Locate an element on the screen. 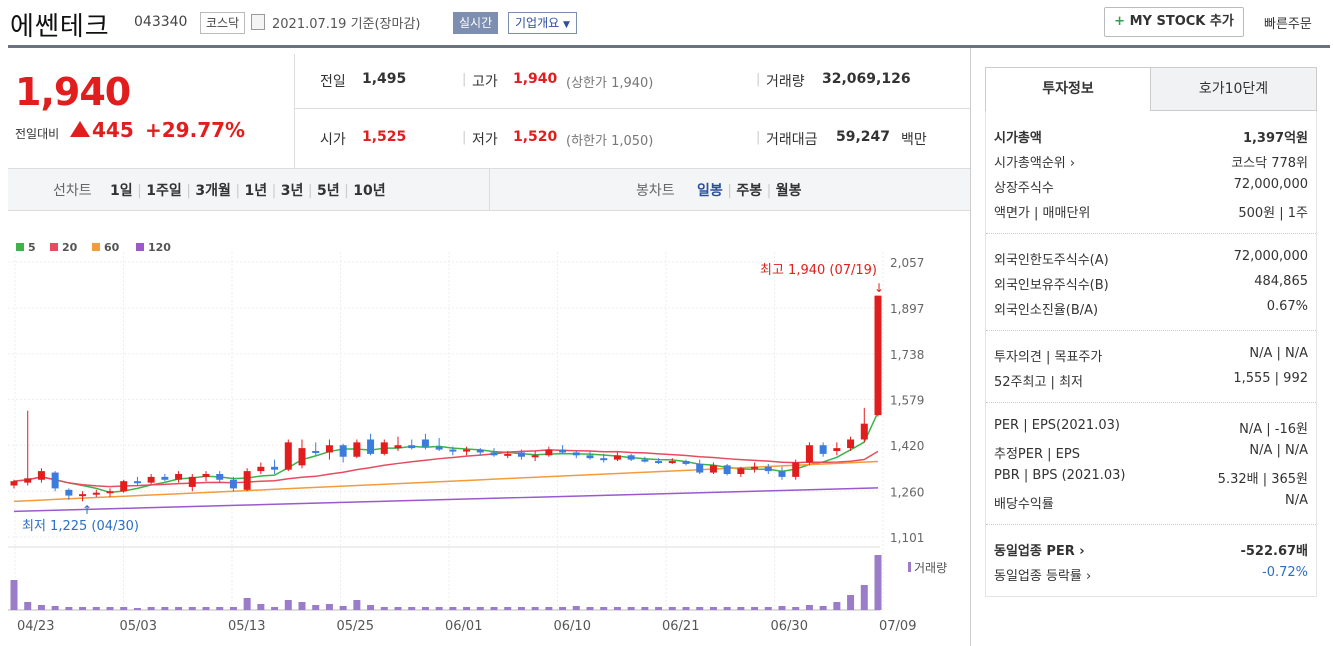 This screenshot has width=1333, height=646. info-value: 500원 | 1주 is located at coordinates (1273, 213).